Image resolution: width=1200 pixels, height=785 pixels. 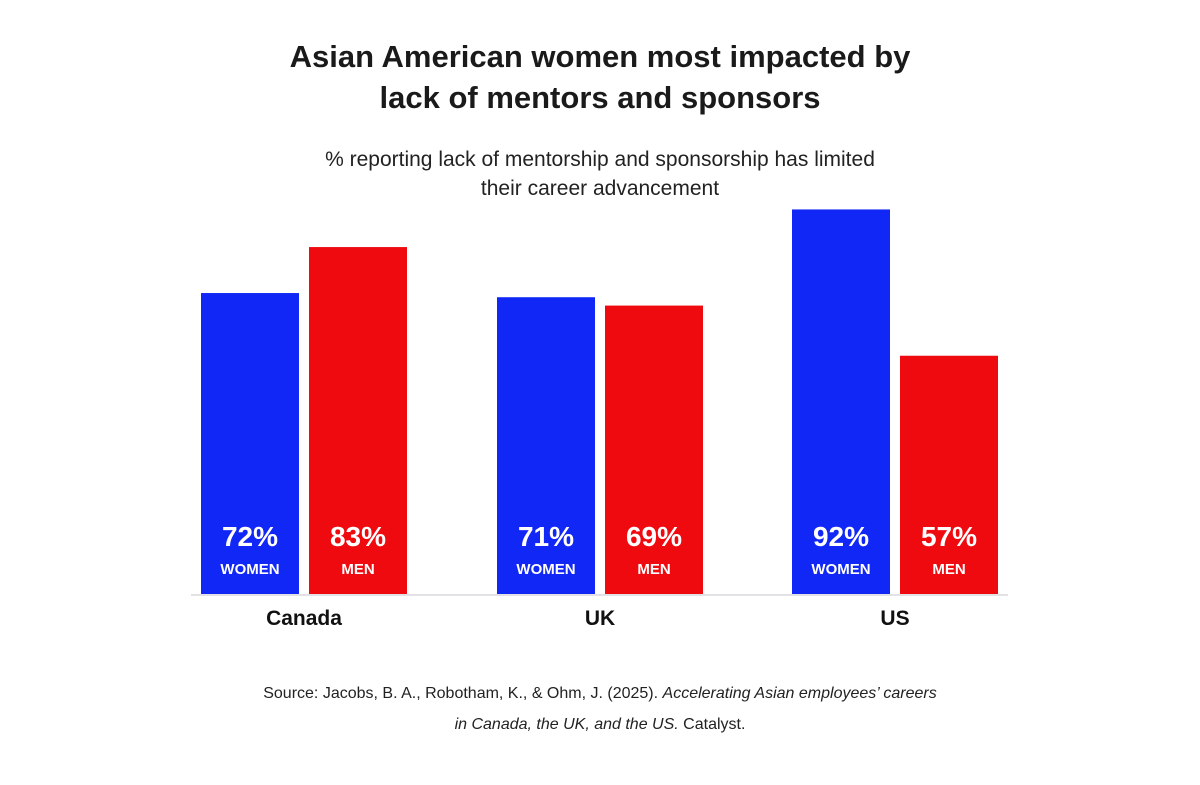 I want to click on data-label-canada-women: 72%, so click(x=250, y=536).